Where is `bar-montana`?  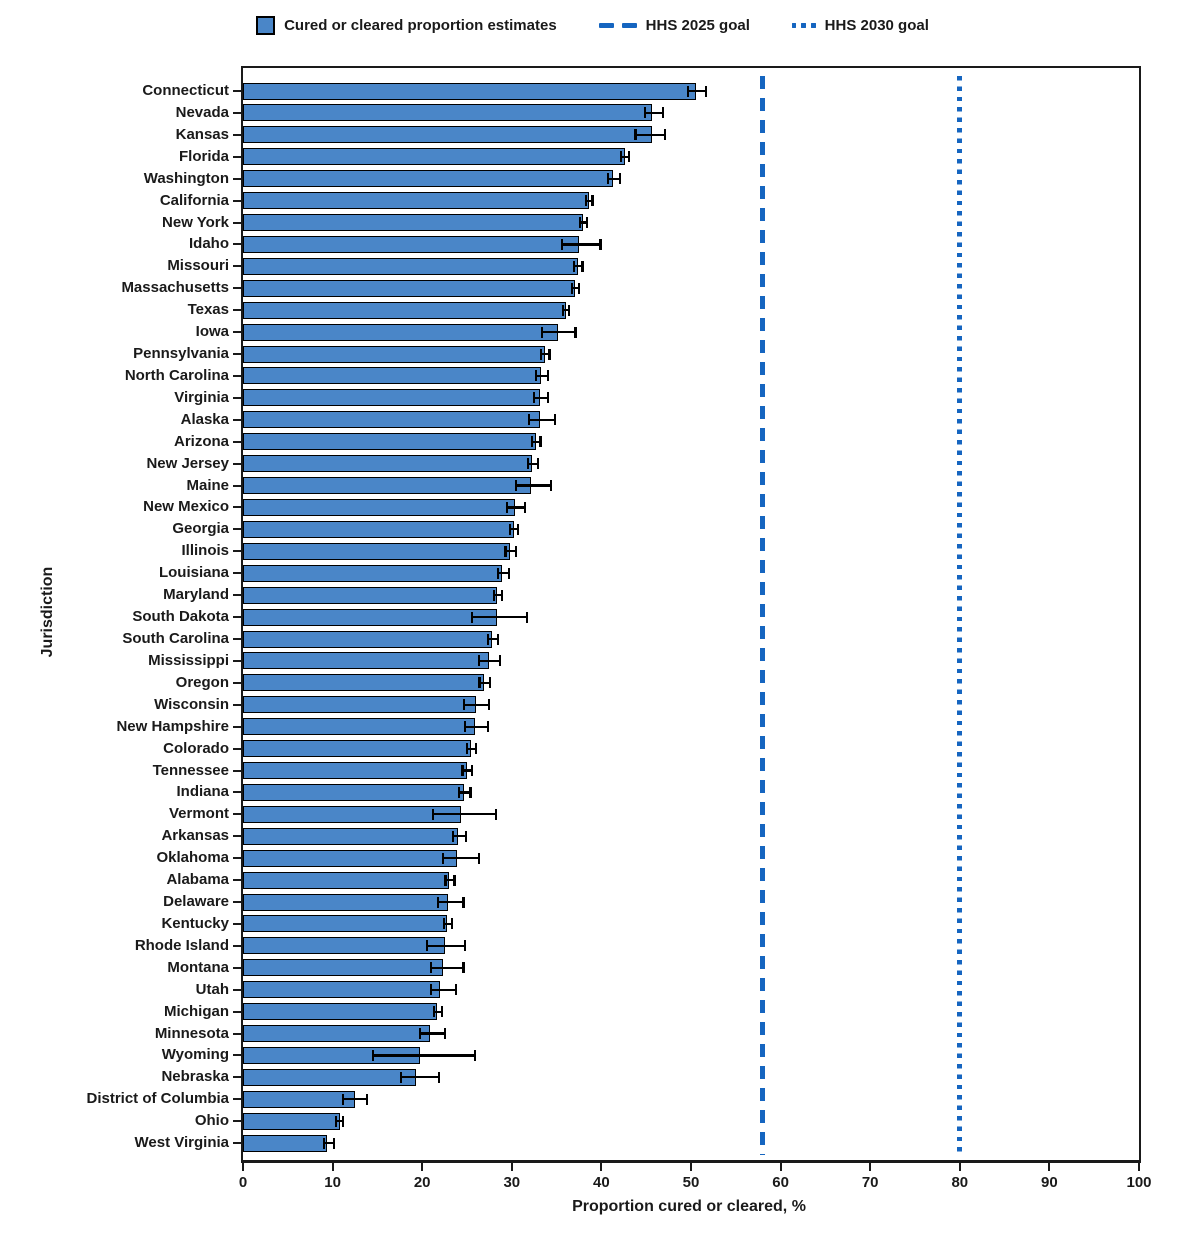
bar-montana is located at coordinates (343, 968).